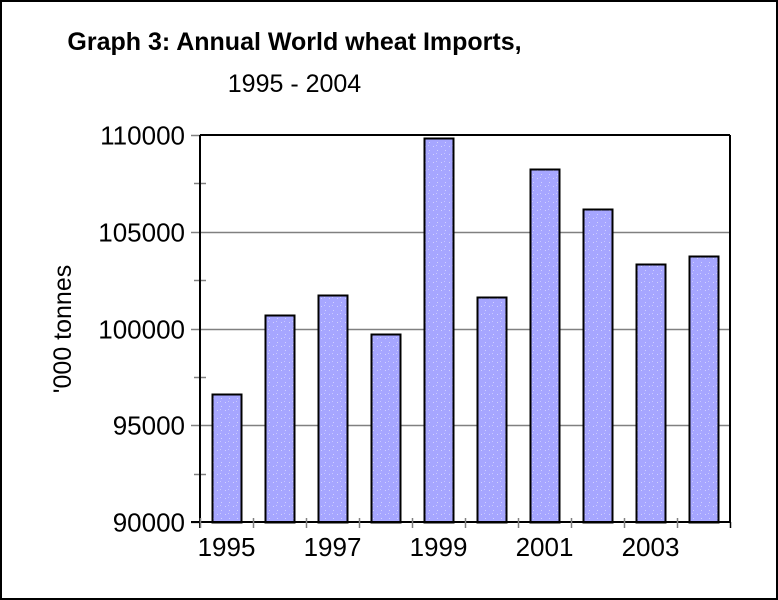  I want to click on y-tick-label: 95000, so click(149, 426).